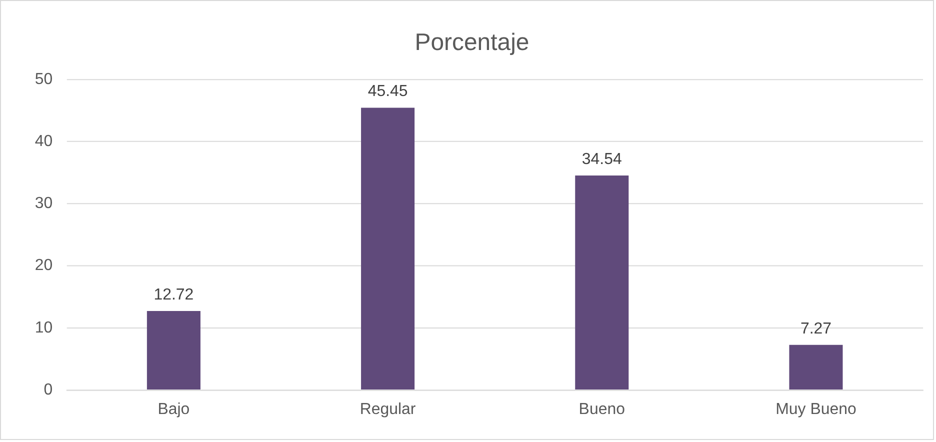  Describe the element at coordinates (43, 203) in the screenshot. I see `y-tick-label: 30` at that location.